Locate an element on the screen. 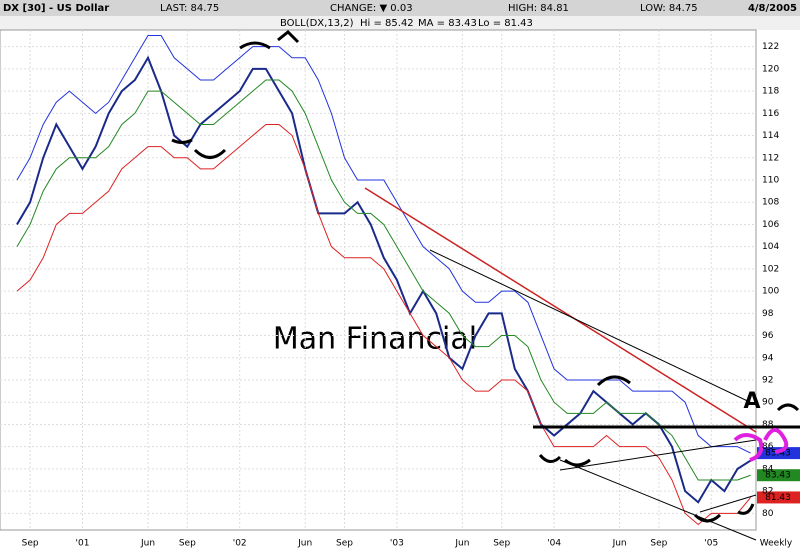 This screenshot has width=800, height=550. y-tick-label: 114 is located at coordinates (770, 136).